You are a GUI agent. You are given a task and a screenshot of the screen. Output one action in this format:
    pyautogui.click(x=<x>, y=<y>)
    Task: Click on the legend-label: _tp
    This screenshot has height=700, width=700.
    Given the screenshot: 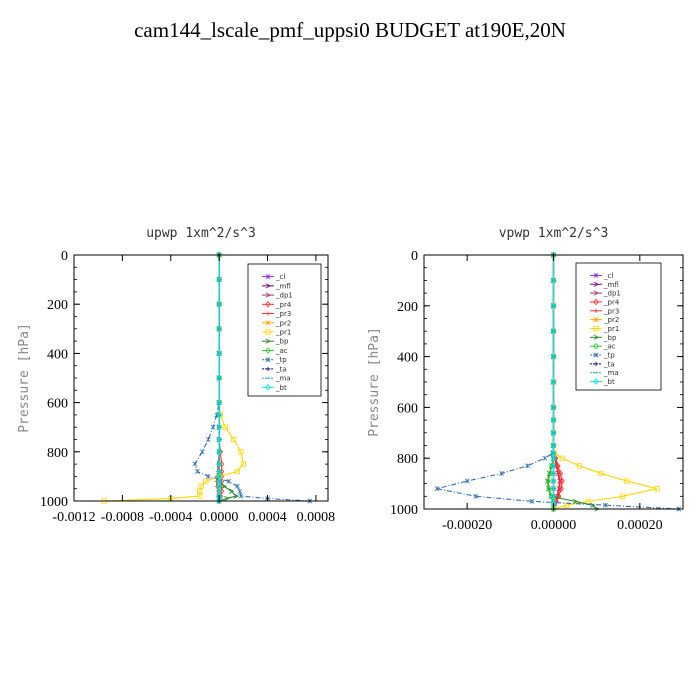 What is the action you would take?
    pyautogui.click(x=609, y=356)
    